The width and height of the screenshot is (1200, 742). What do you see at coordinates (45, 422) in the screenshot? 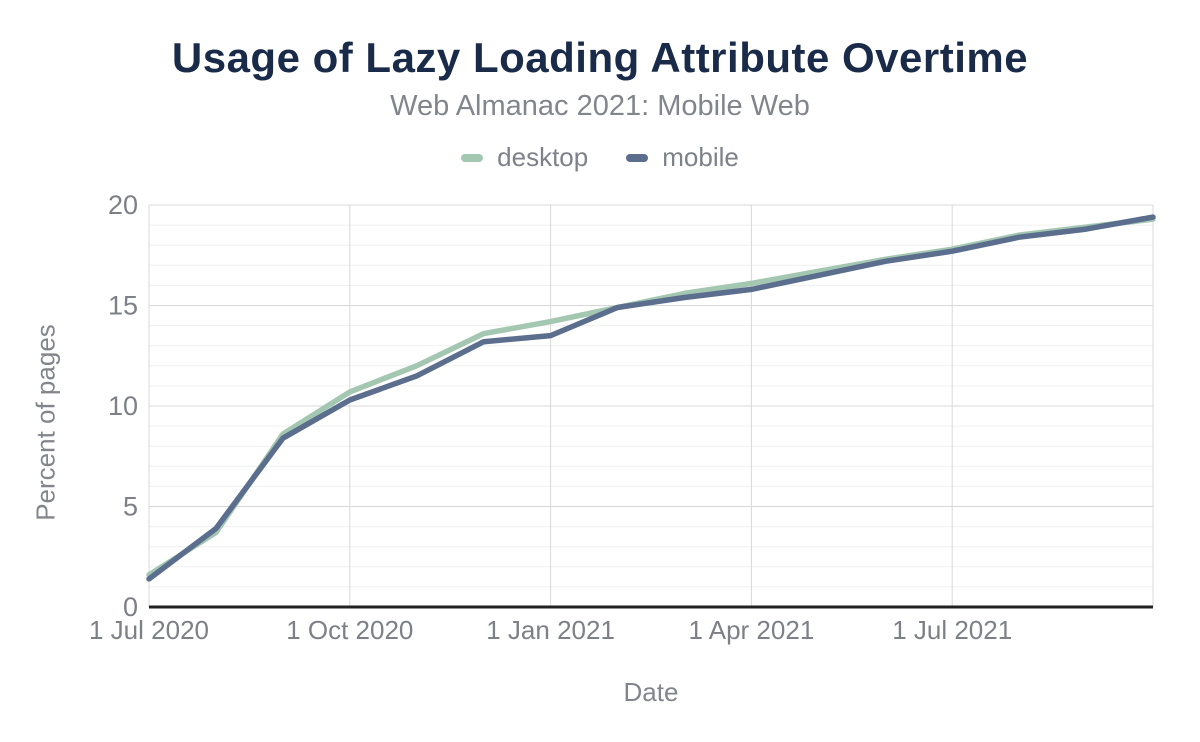
I see `y-axis-title: Percent of pages` at bounding box center [45, 422].